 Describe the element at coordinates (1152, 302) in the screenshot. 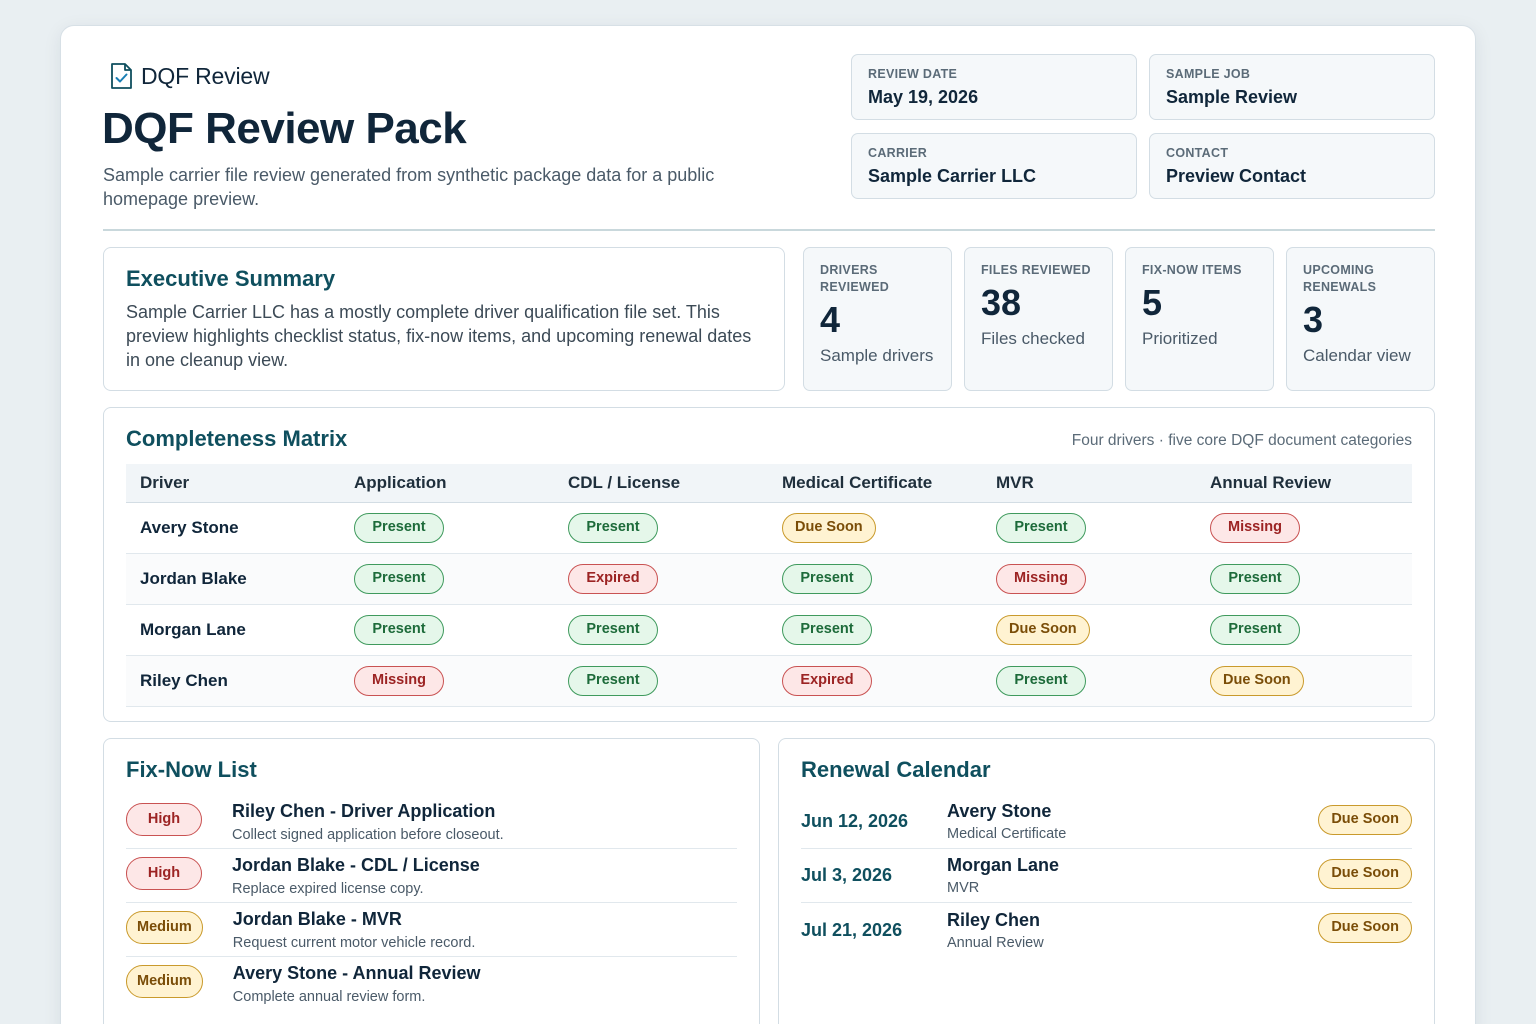

I see `stat-value: 5` at that location.